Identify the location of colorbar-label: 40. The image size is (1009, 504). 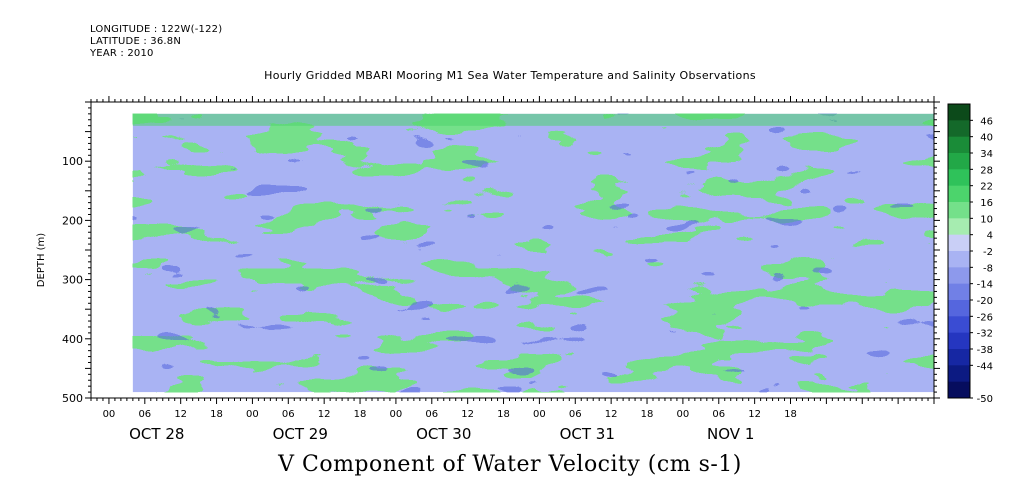
(986, 138).